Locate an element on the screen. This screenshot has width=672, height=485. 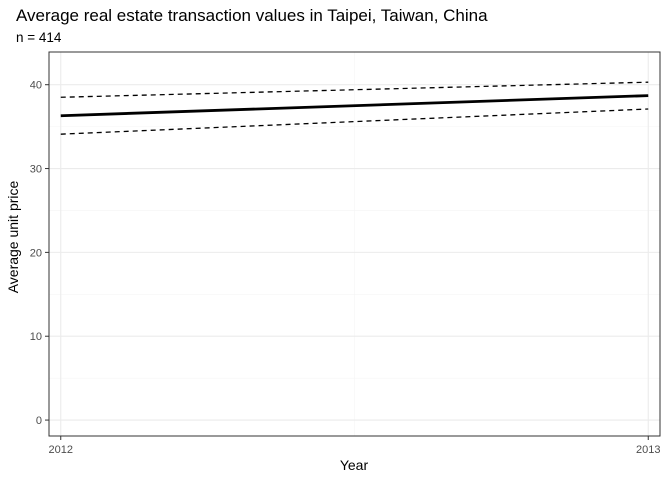
y-tick-label: 40 is located at coordinates (36, 86).